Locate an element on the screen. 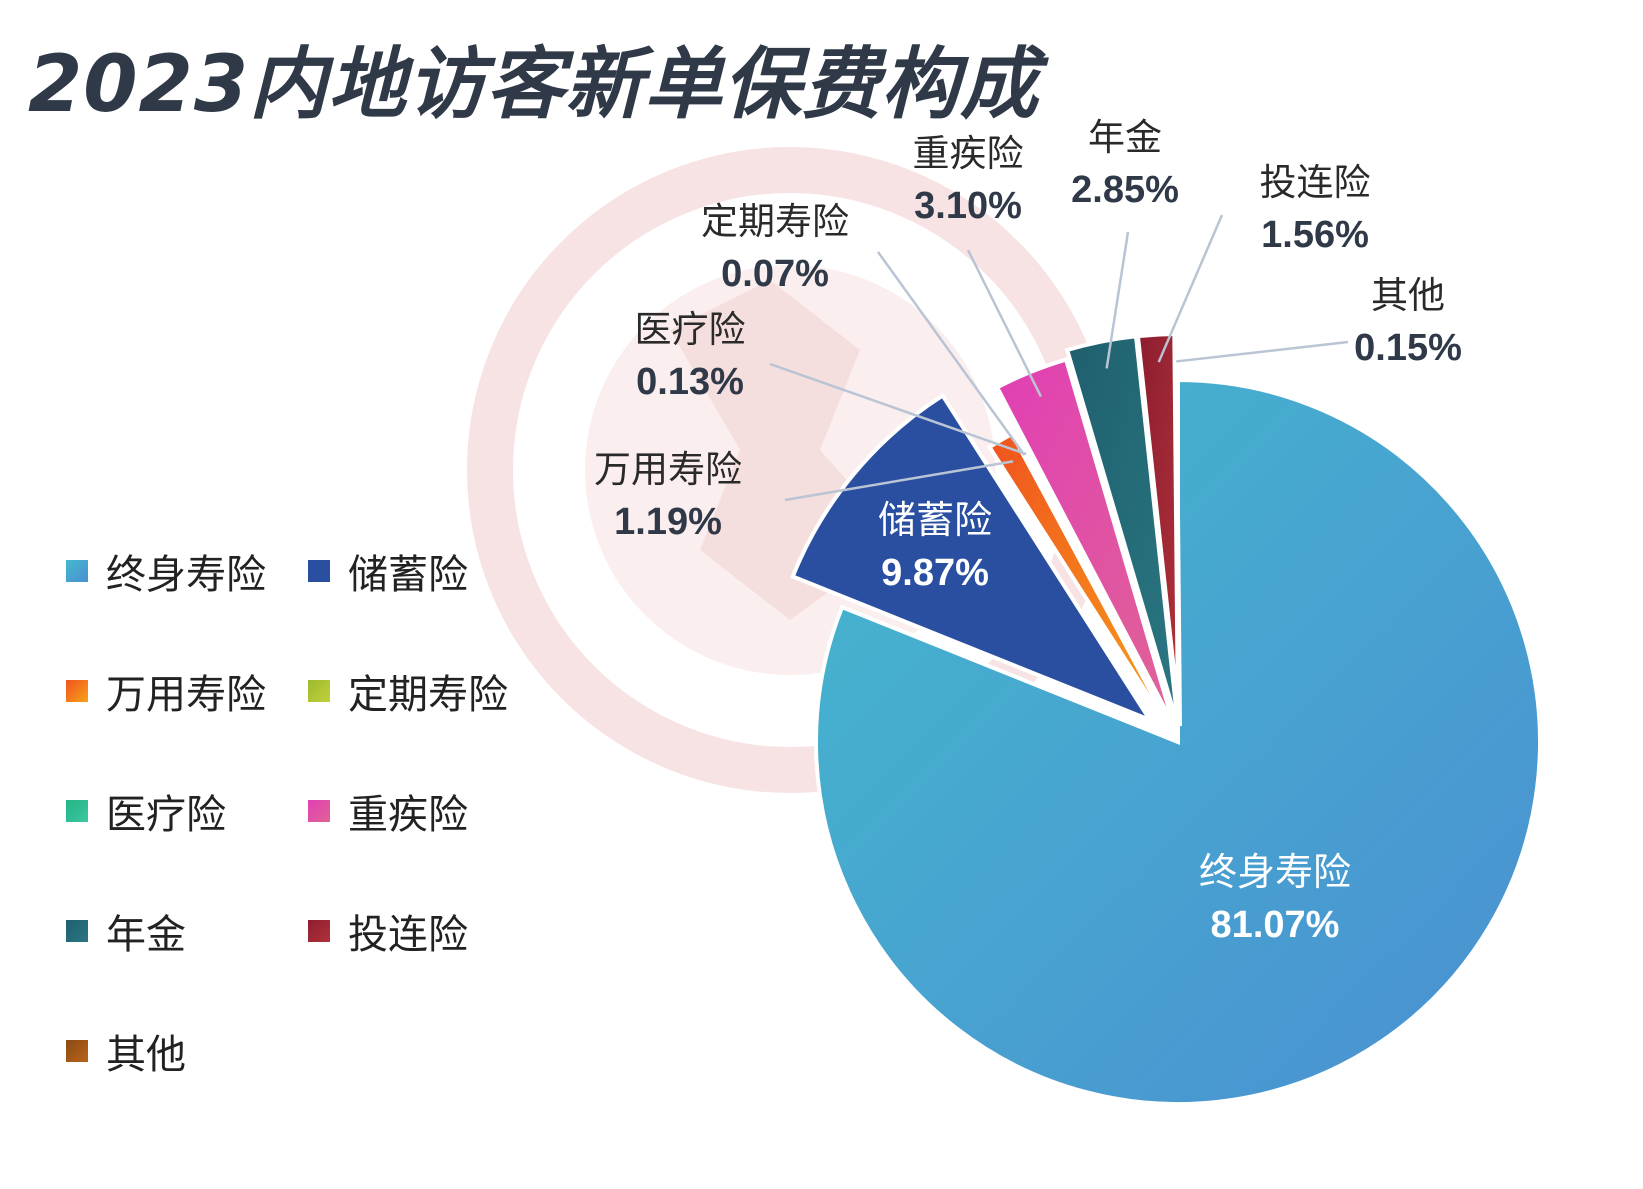  slice-label-name-0: 终身寿险 is located at coordinates (1275, 872).